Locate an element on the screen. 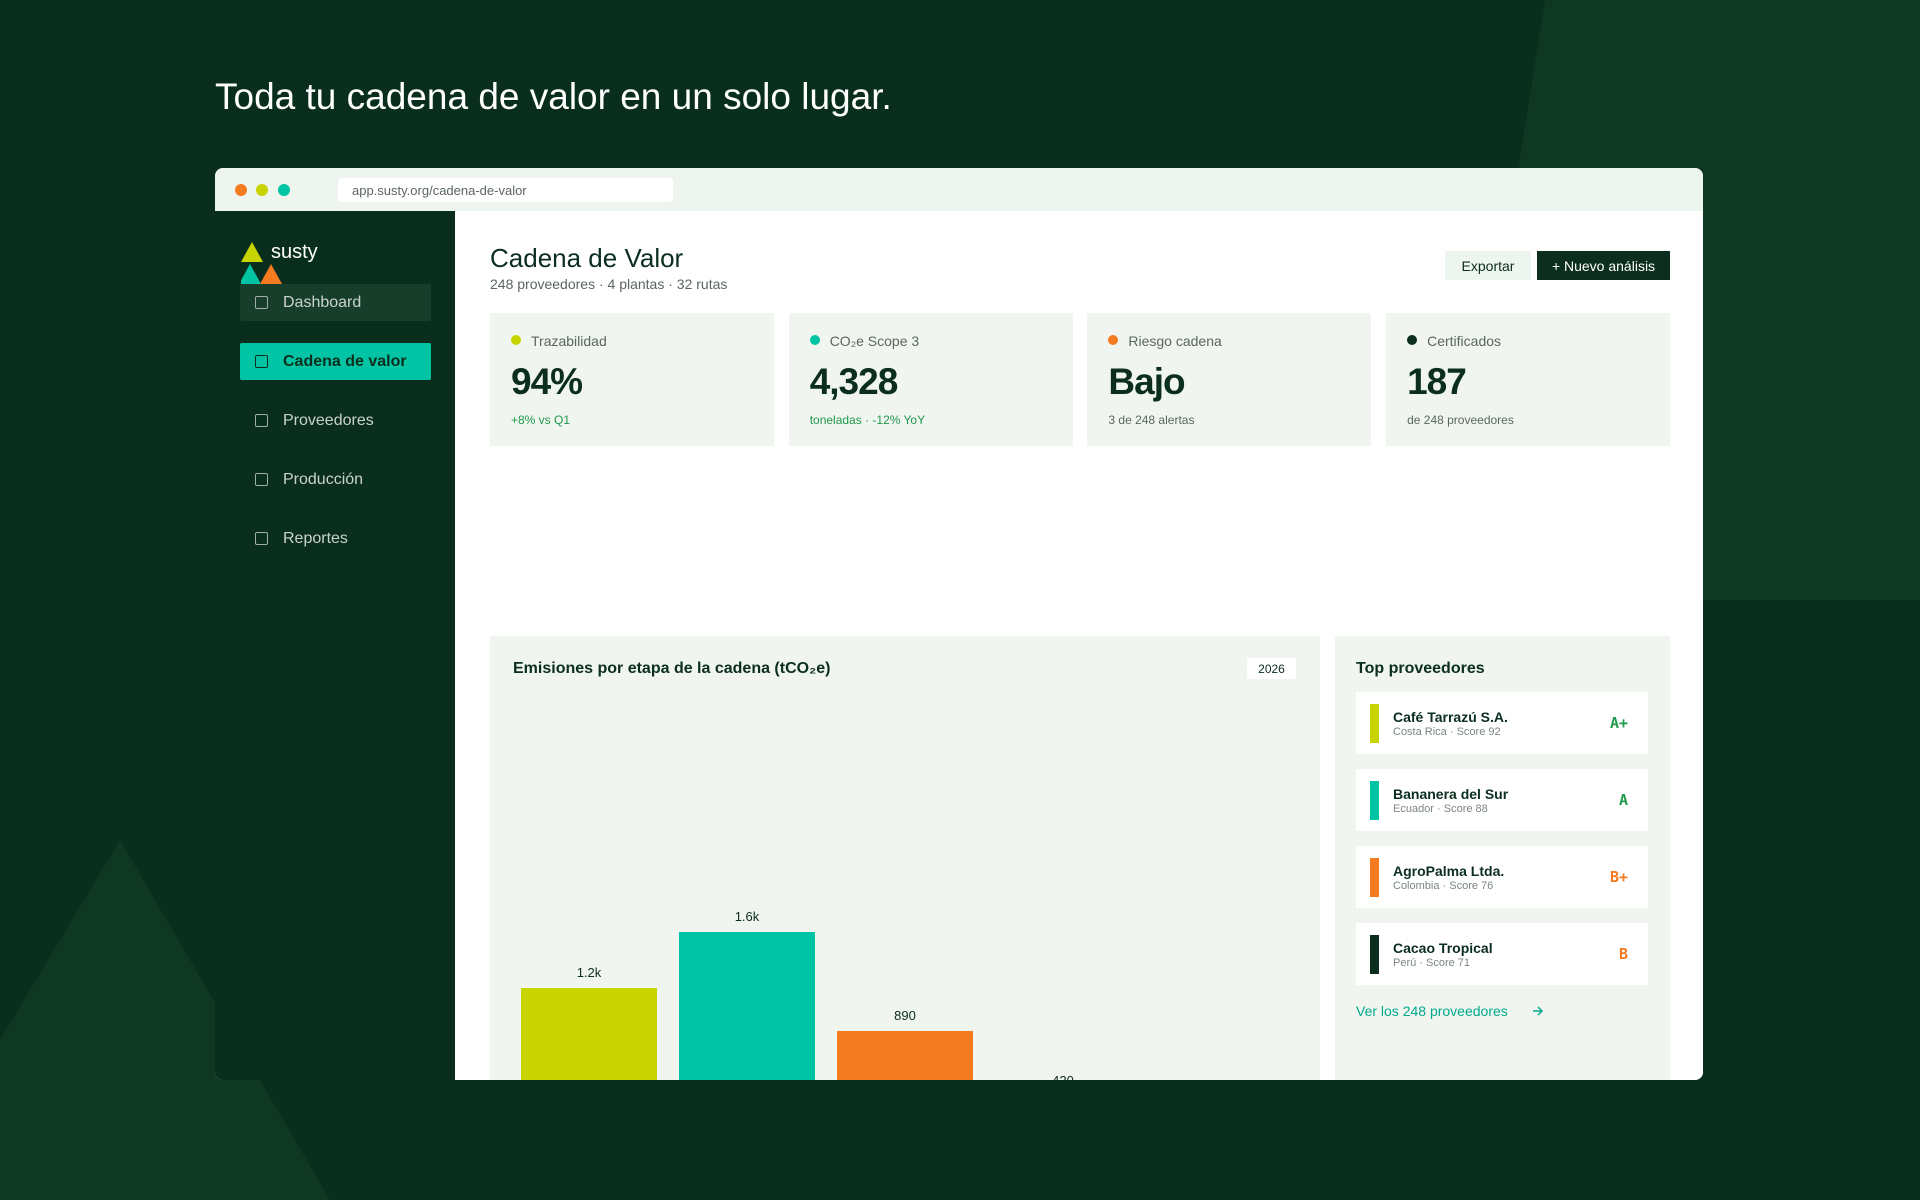 The image size is (1920, 1200). supplier-detail: Ecuador · Score 88 is located at coordinates (1440, 809).